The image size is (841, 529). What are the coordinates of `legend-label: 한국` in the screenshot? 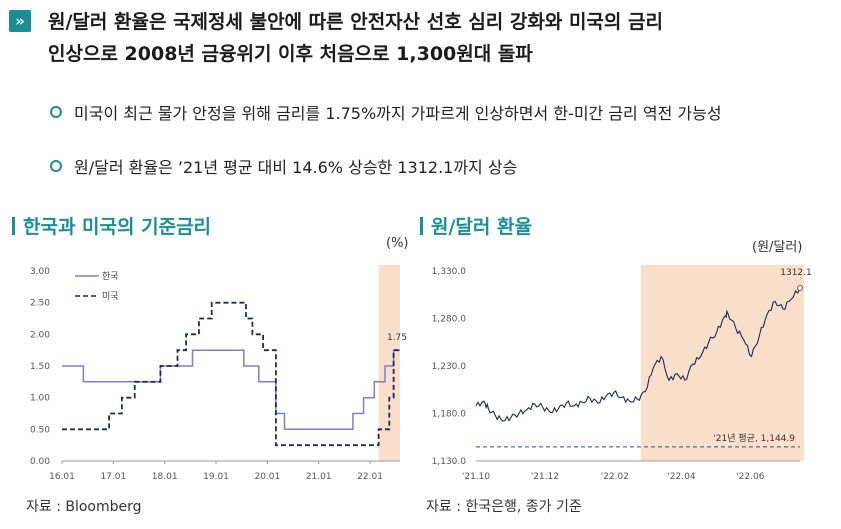 It's located at (110, 276).